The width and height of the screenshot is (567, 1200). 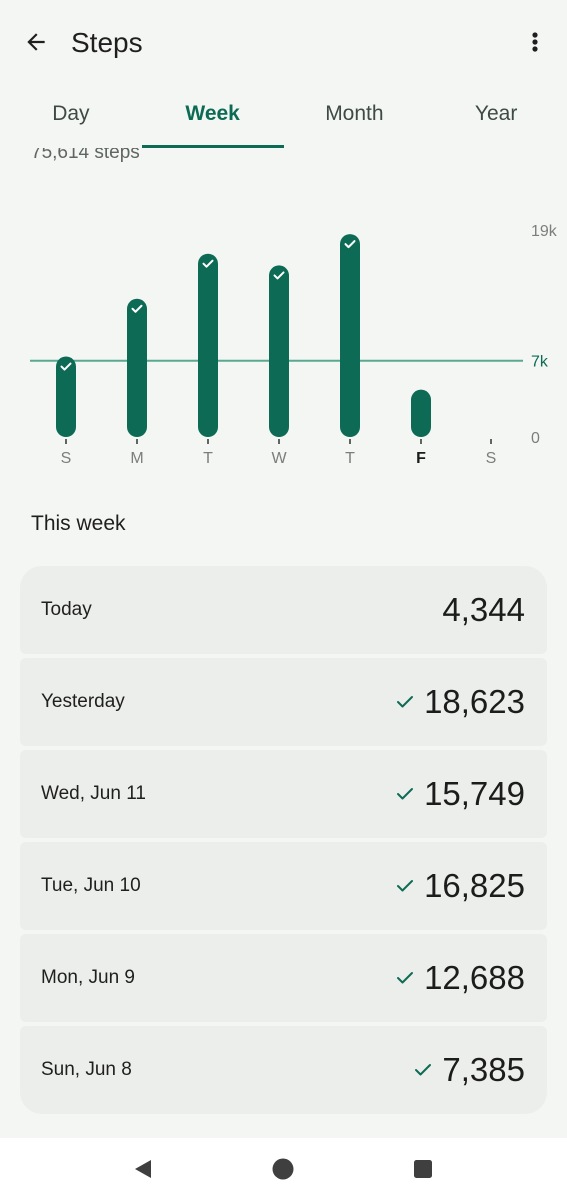 I want to click on row-value-group: 18,623, so click(x=459, y=702).